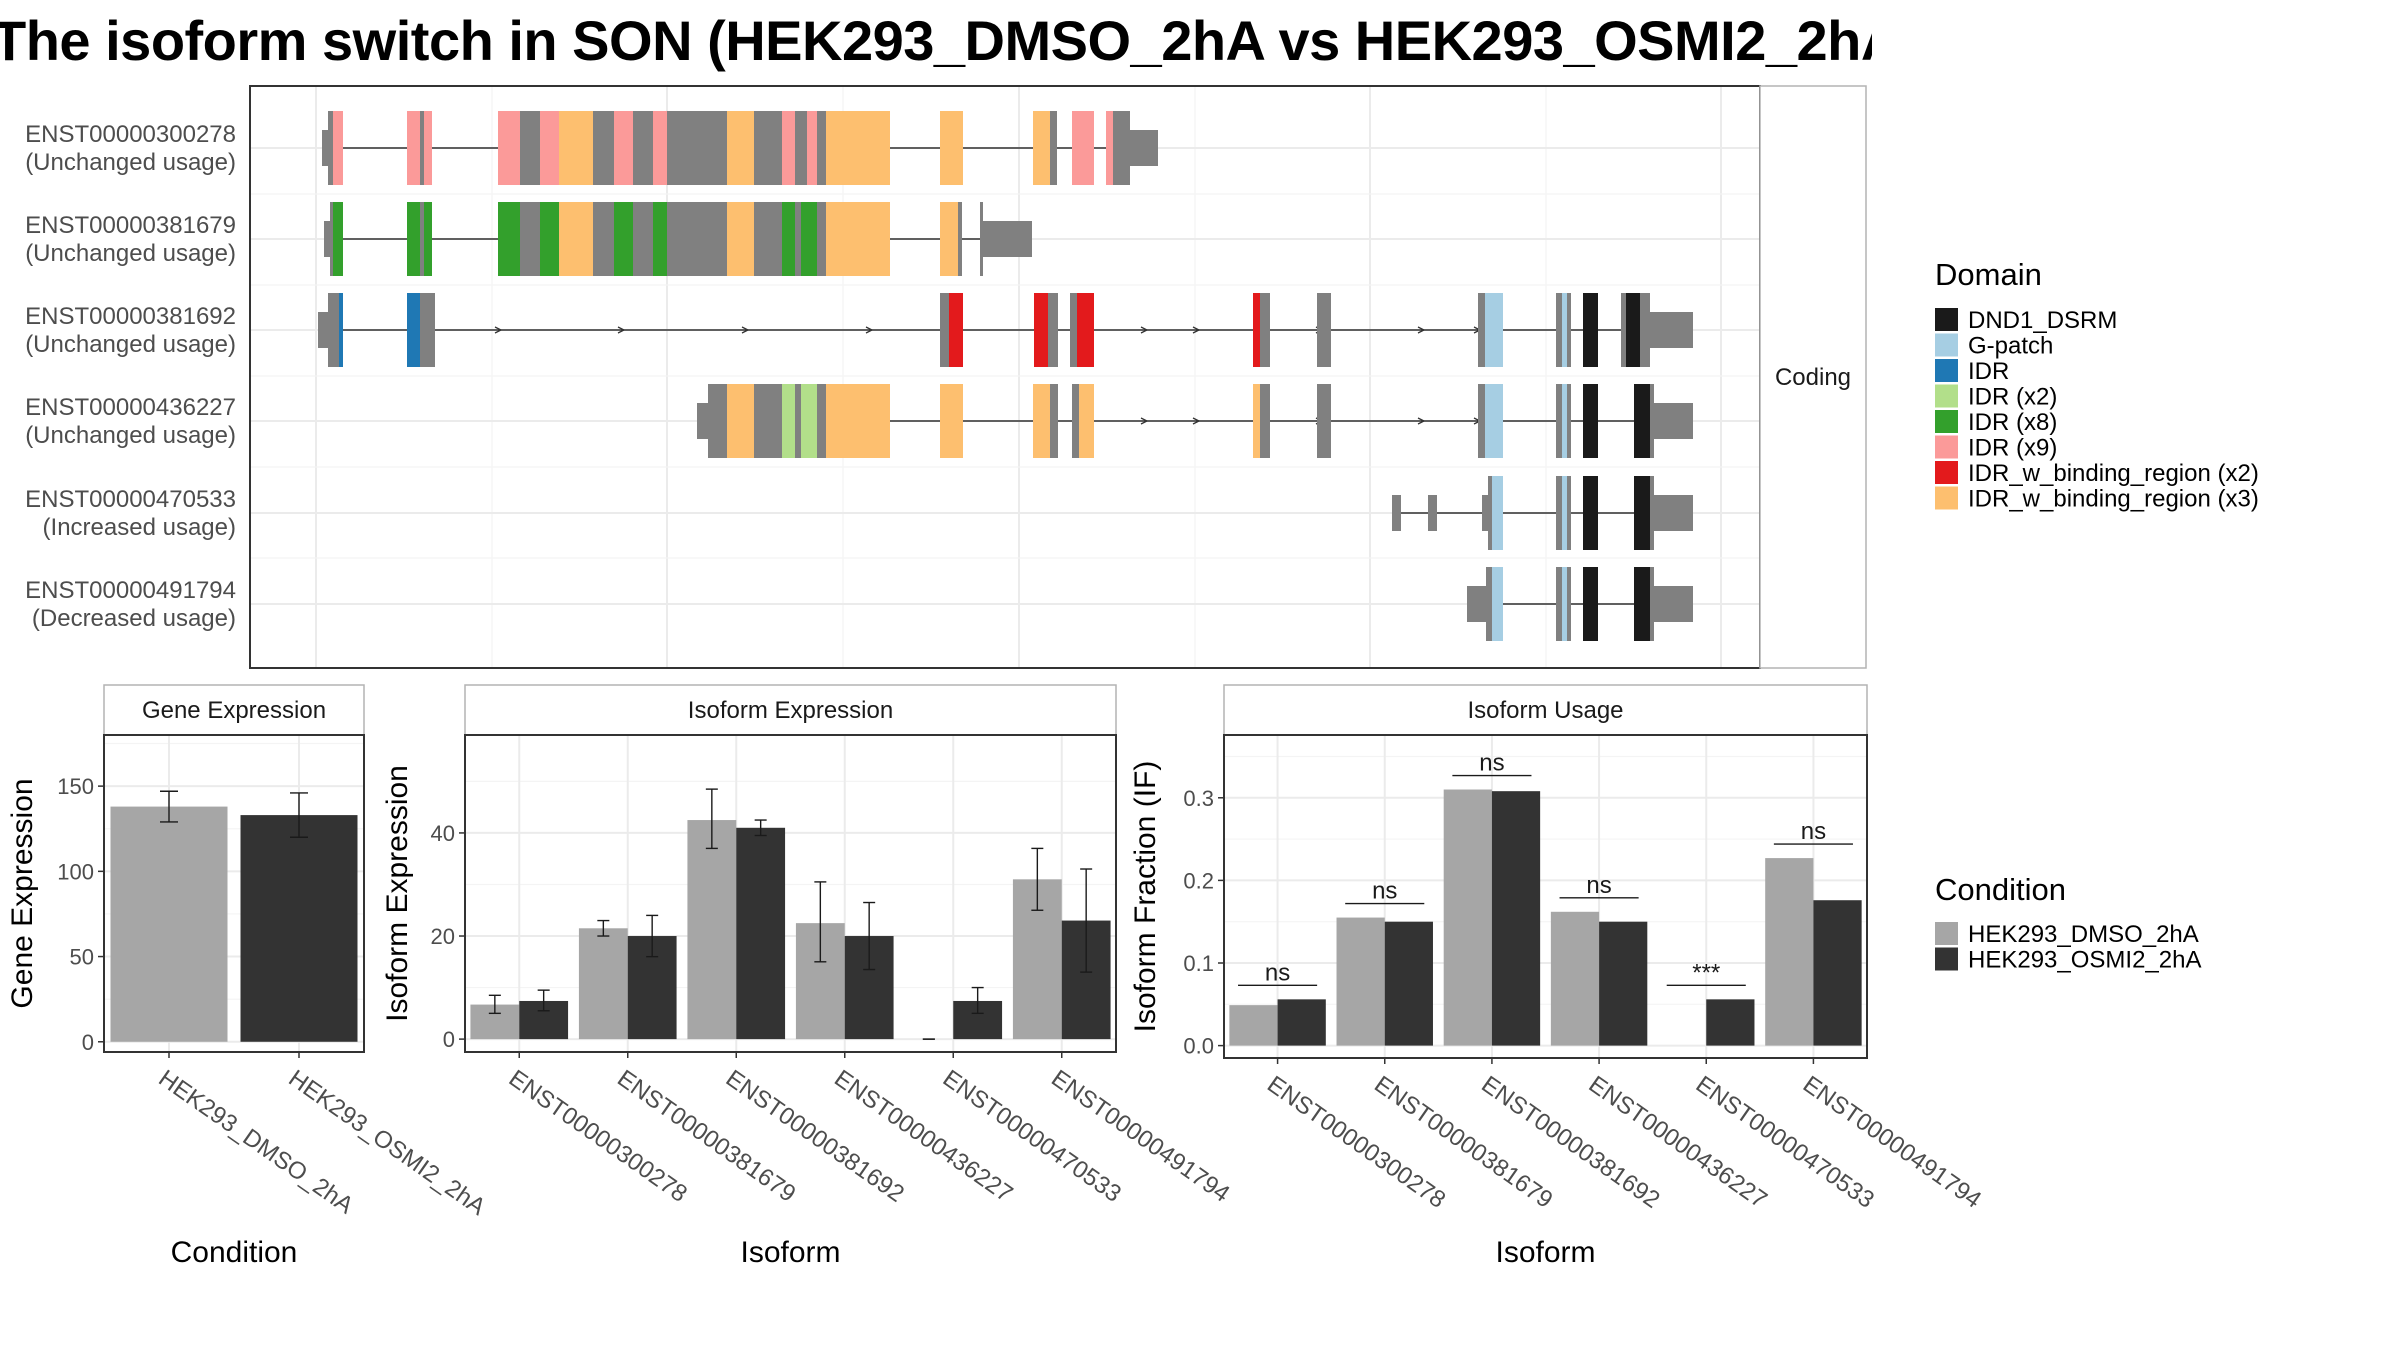 This screenshot has width=2400, height=1350. What do you see at coordinates (2113, 499) in the screenshot?
I see `legend-domain-label: IDR_w_binding_region (x3)` at bounding box center [2113, 499].